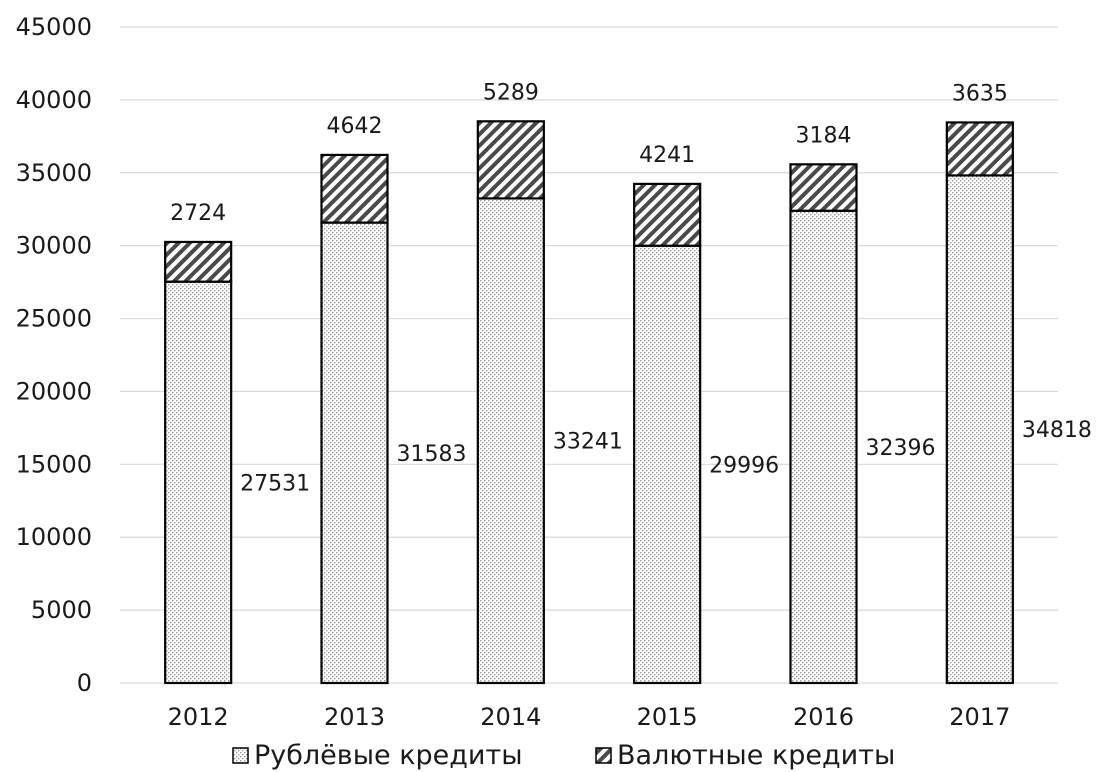 The height and width of the screenshot is (772, 1118). What do you see at coordinates (823, 187) in the screenshot?
I see `bar-currency-2016` at bounding box center [823, 187].